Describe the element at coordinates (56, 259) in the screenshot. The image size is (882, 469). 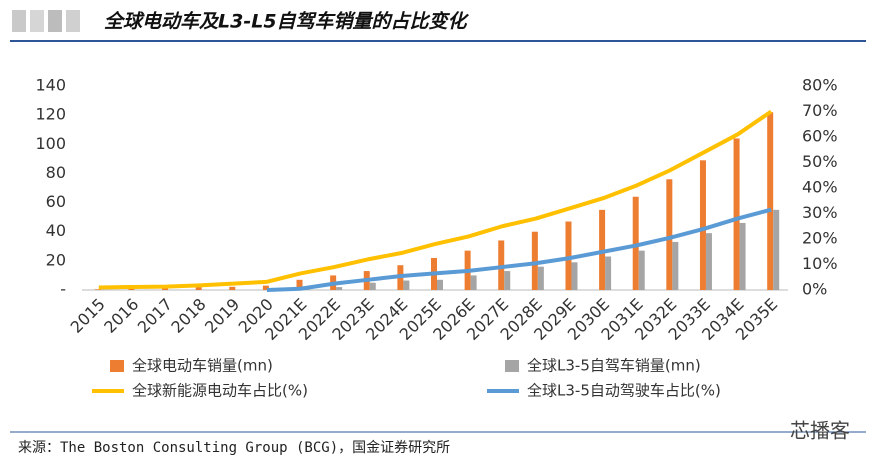
I see `y-tick-label: 20` at that location.